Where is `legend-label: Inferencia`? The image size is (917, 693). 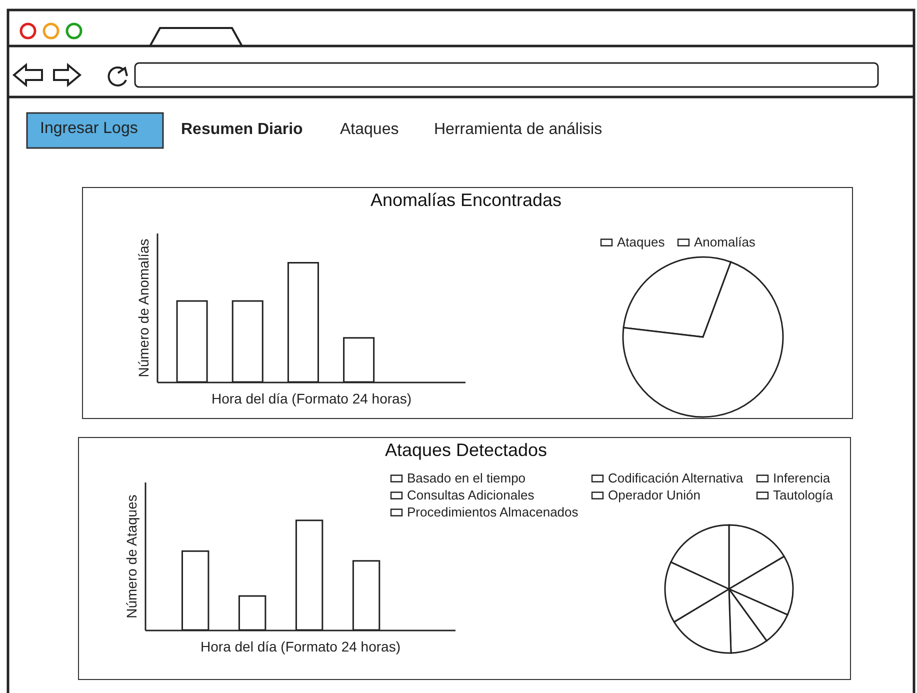 legend-label: Inferencia is located at coordinates (802, 478).